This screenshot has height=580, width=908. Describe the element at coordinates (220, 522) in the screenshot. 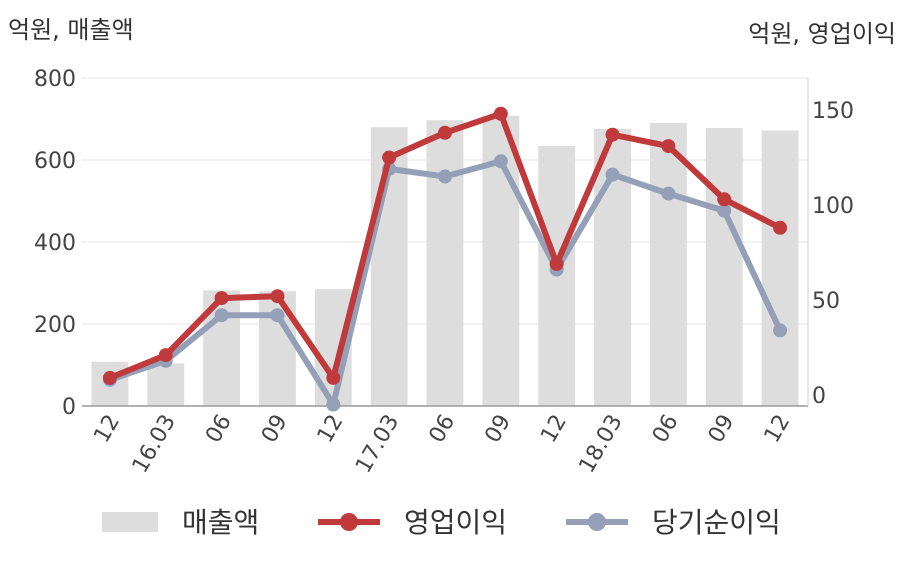

I see `legend-label: 매출액` at that location.